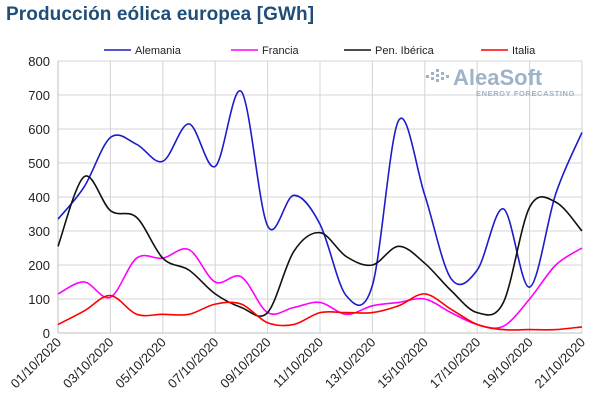  What do you see at coordinates (350, 363) in the screenshot?
I see `x-tick-label: 13/10/2020` at bounding box center [350, 363].